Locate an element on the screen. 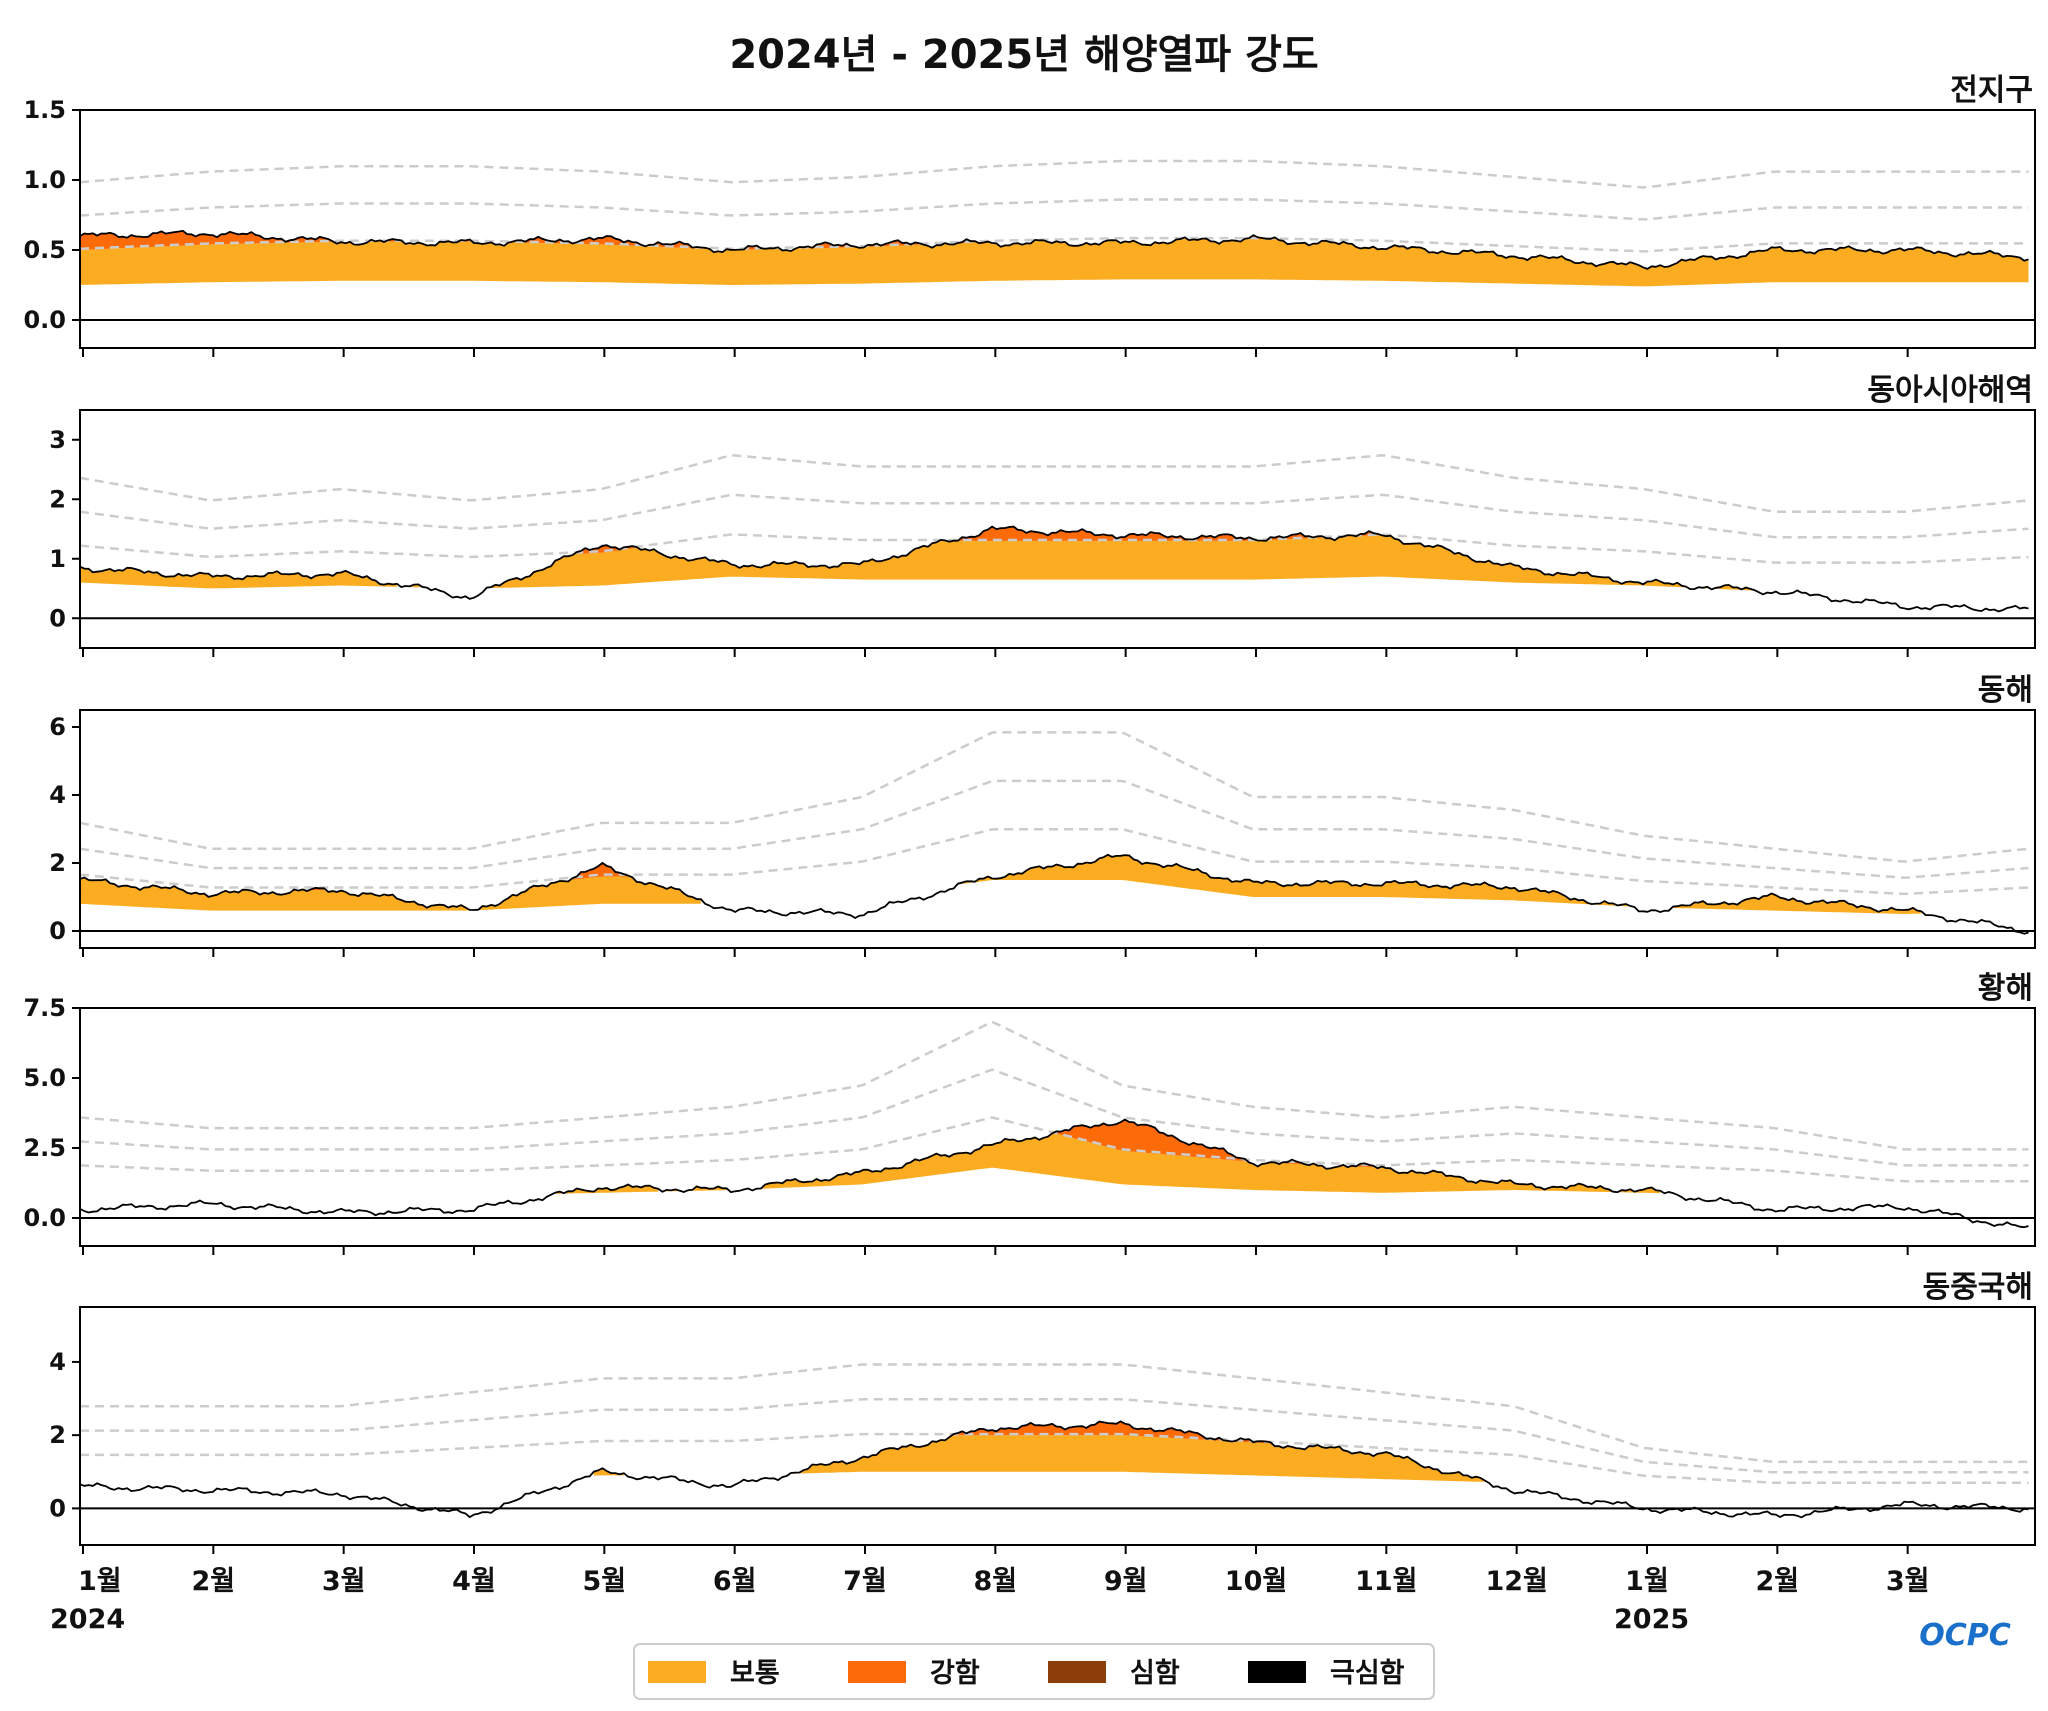 Image resolution: width=2048 pixels, height=1711 pixels. x-tick-label: 10월 is located at coordinates (1256, 1581).